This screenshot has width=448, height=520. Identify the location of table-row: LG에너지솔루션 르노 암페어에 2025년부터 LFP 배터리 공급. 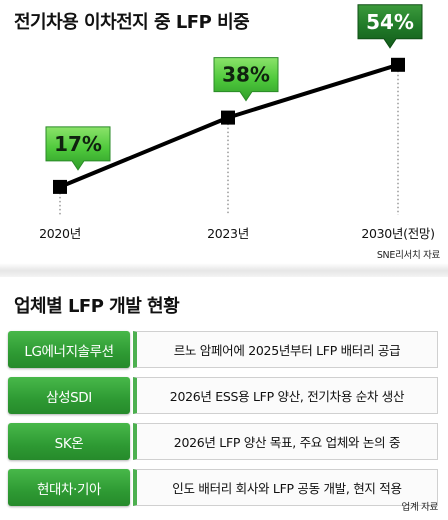
(223, 349).